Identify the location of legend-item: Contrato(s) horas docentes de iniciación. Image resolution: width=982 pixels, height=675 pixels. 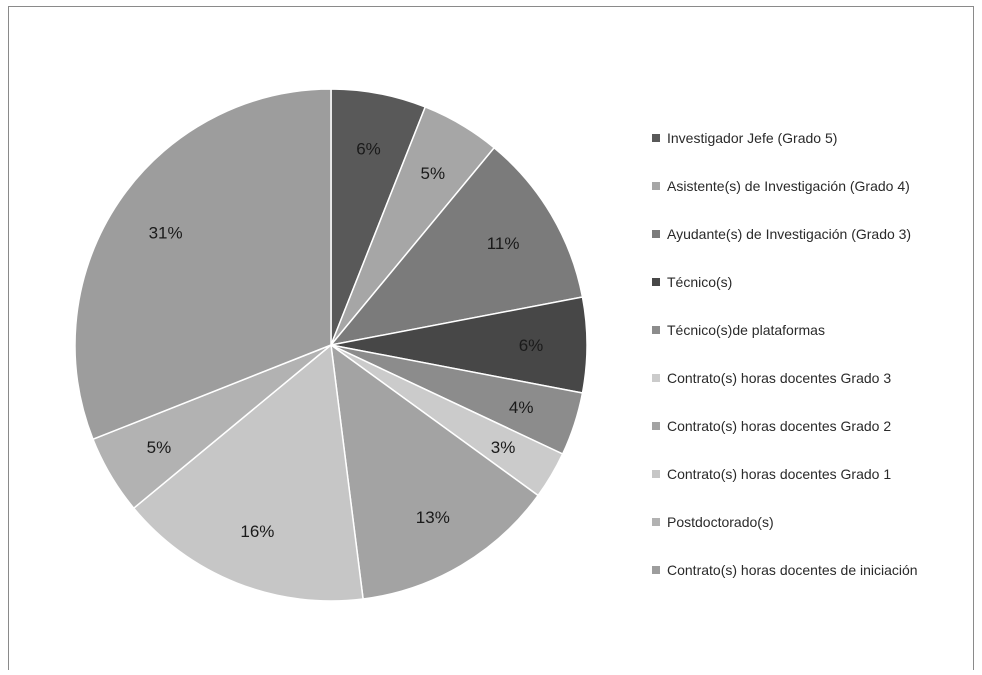
(785, 570).